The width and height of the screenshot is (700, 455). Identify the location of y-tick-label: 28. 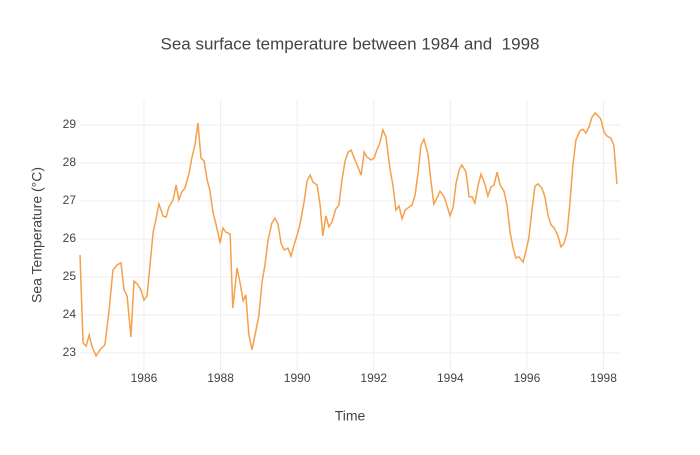
(70, 162).